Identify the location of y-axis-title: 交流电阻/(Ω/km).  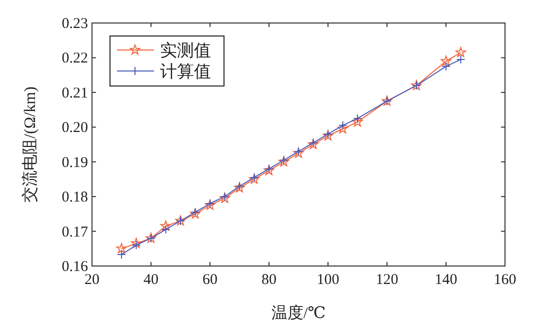
(30, 144).